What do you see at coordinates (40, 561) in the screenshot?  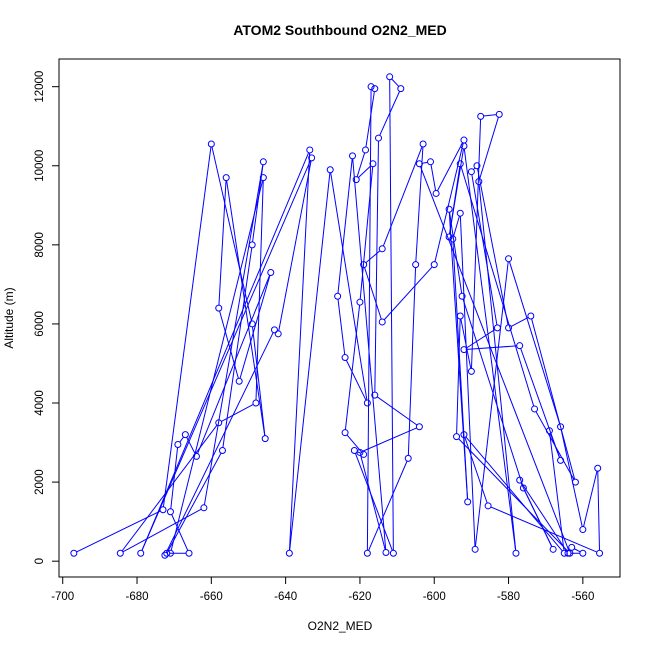 I see `y-tick-label: 0` at bounding box center [40, 561].